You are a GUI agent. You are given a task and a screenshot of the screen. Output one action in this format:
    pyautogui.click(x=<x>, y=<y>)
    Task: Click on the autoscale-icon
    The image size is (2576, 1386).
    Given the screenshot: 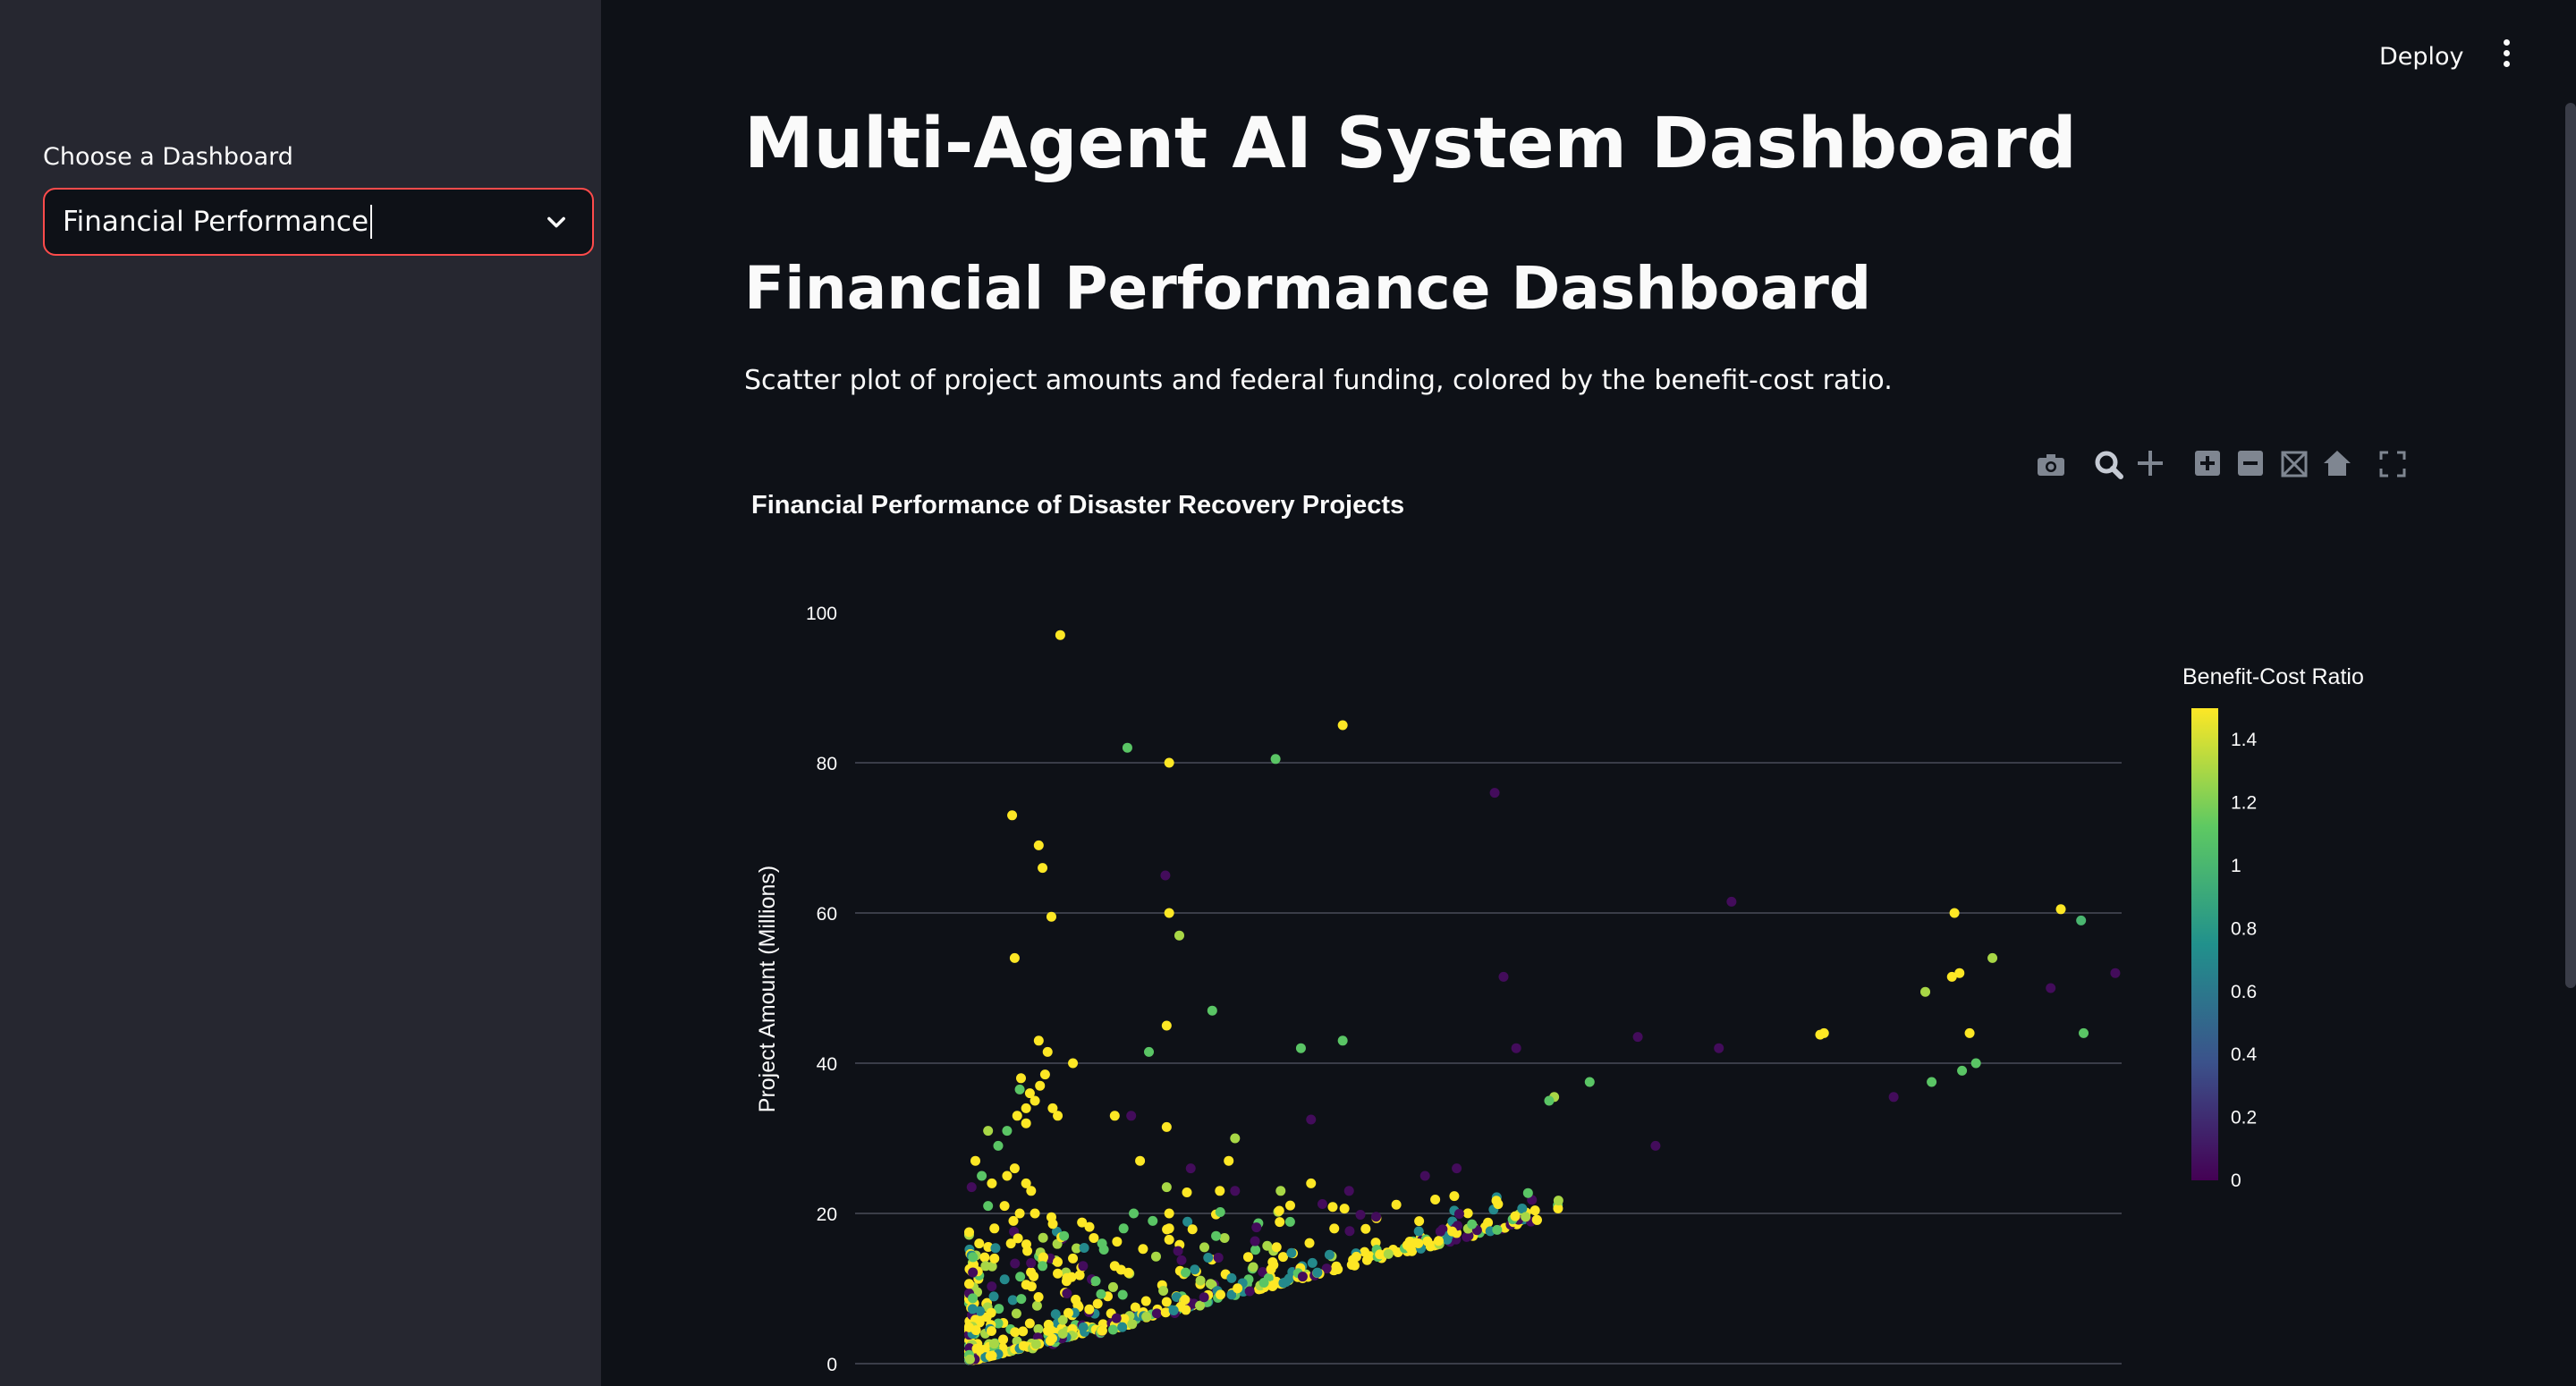 What is the action you would take?
    pyautogui.click(x=2294, y=464)
    